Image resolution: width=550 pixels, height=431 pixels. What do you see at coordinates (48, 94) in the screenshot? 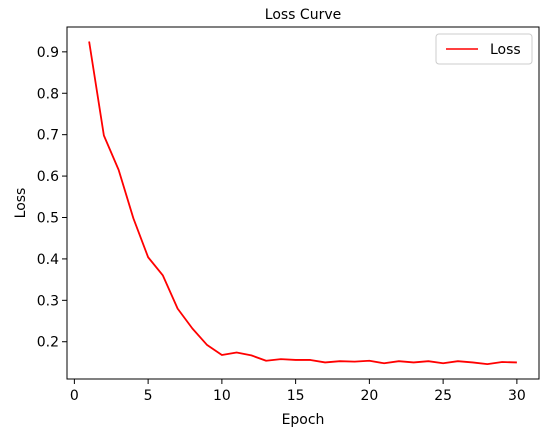
I see `y-tick-label: 0.8` at bounding box center [48, 94].